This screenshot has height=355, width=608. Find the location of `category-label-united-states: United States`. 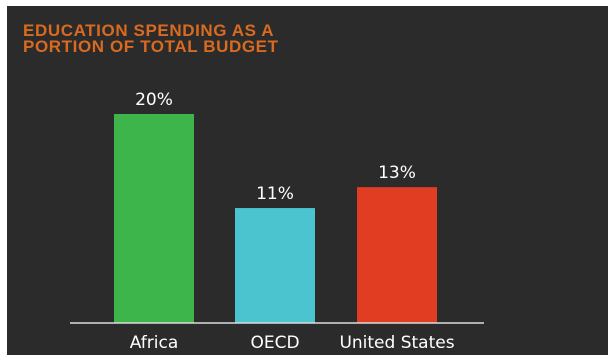

category-label-united-states: United States is located at coordinates (396, 343).